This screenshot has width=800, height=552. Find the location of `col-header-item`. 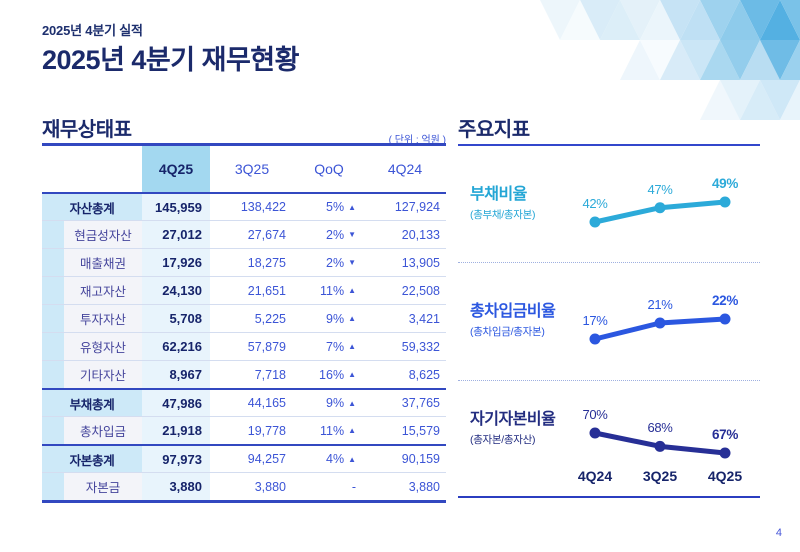

col-header-item is located at coordinates (92, 169).